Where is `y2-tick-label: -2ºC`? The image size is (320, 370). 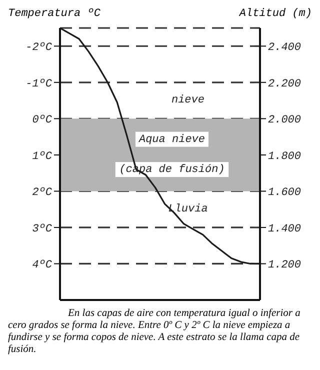 y2-tick-label: -2ºC is located at coordinates (39, 48).